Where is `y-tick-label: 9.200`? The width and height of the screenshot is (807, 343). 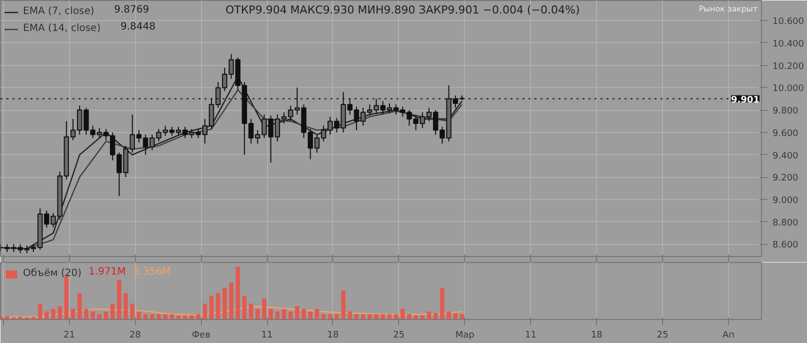 y-tick-label: 9.200 is located at coordinates (785, 179).